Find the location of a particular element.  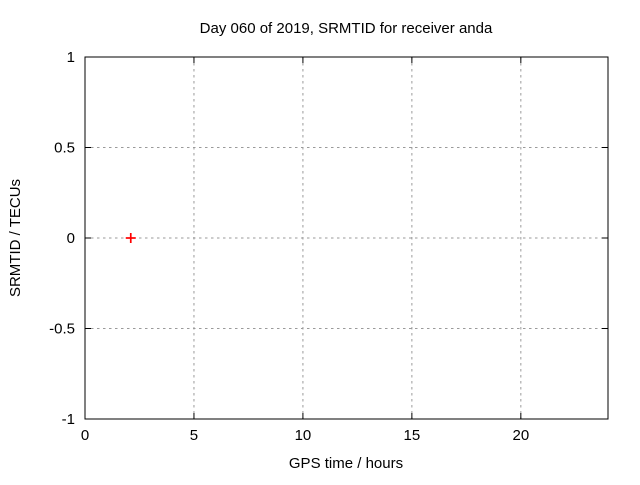

y-tick-label: -1 is located at coordinates (68, 419).